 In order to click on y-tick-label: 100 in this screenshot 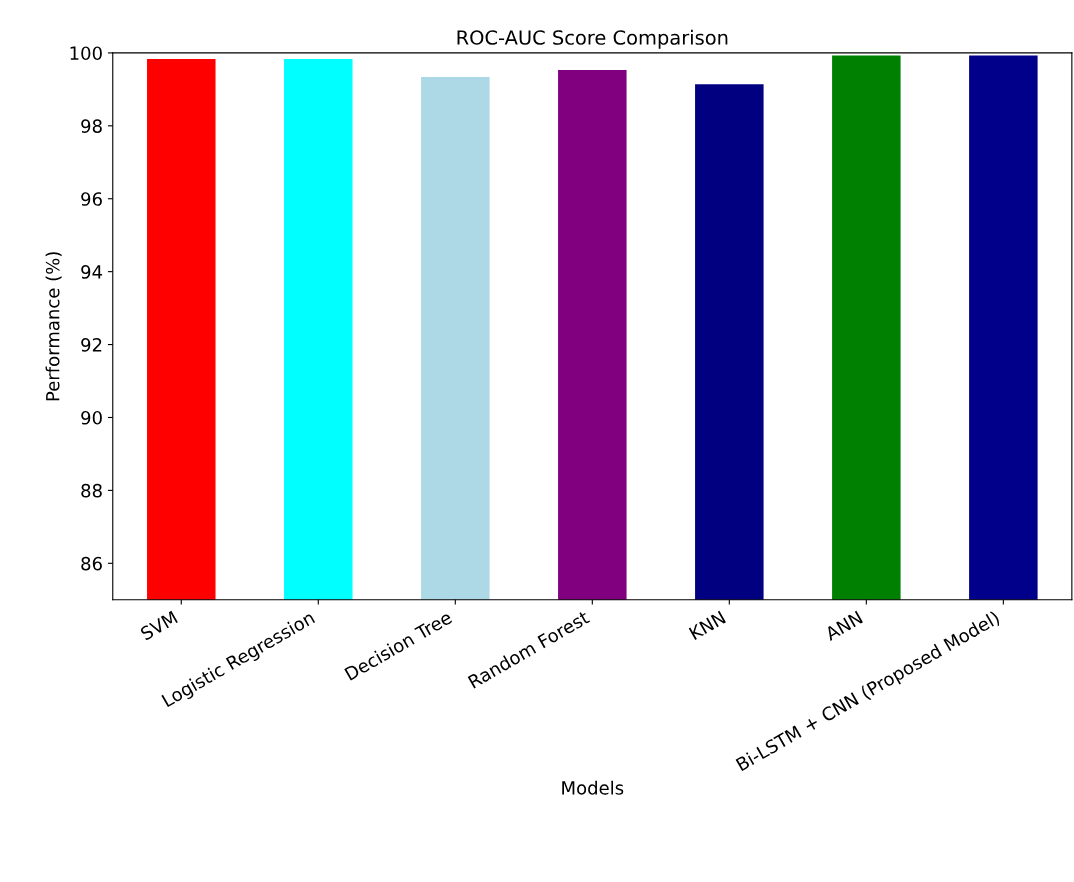, I will do `click(86, 53)`.